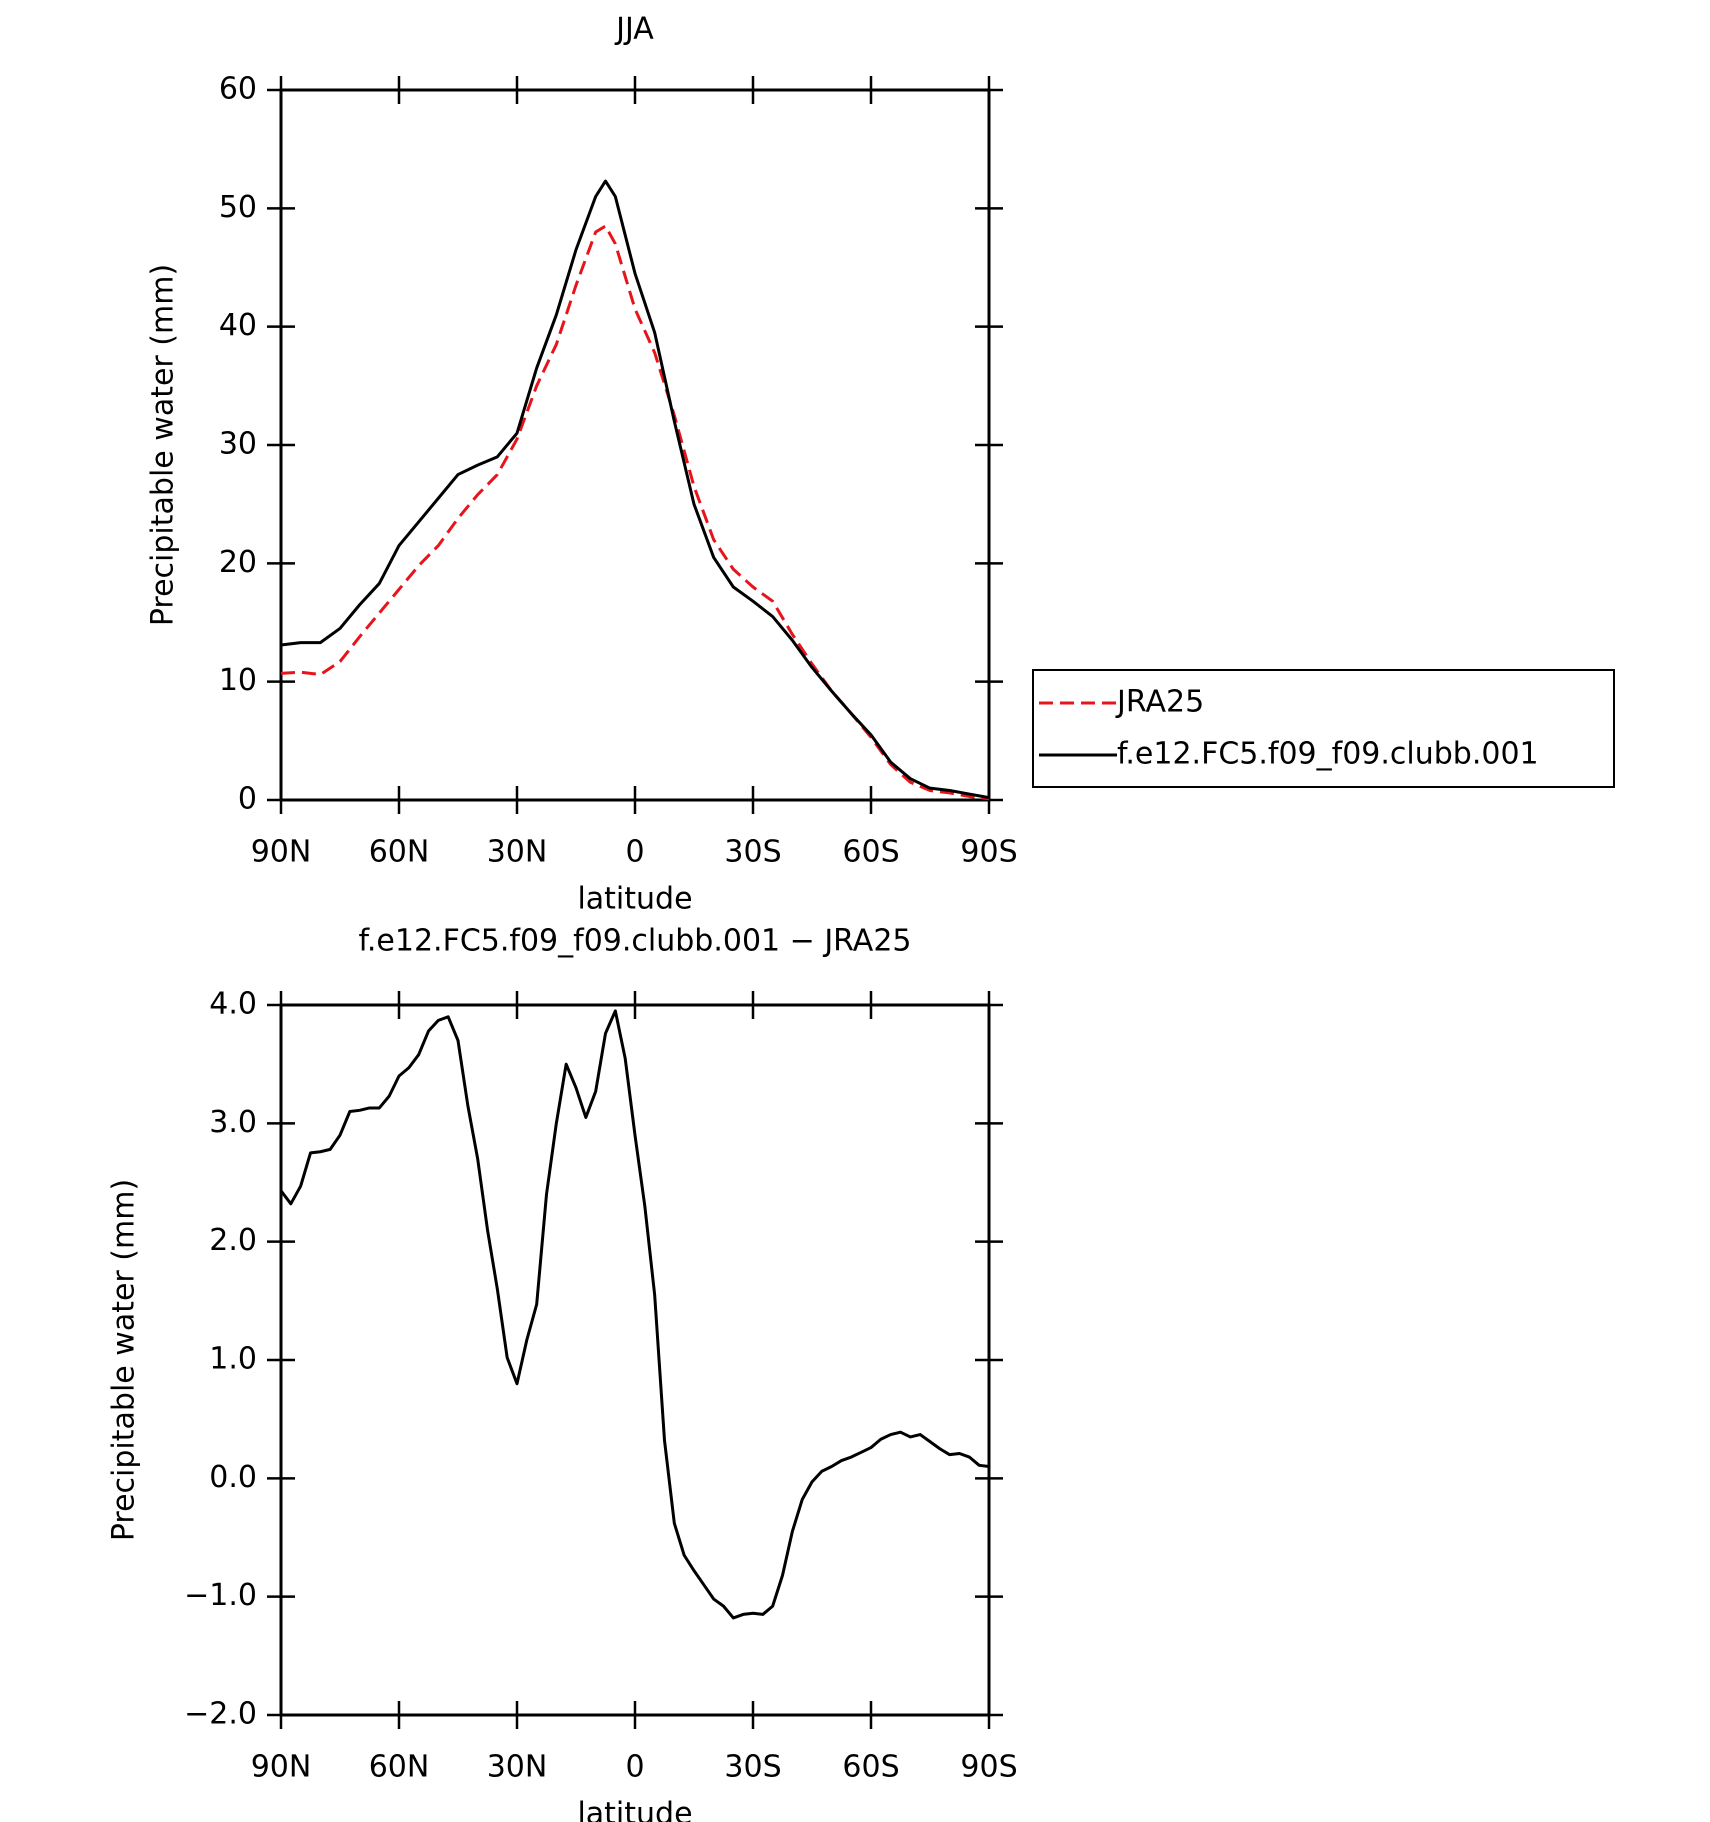 Image resolution: width=1710 pixels, height=1822 pixels. Describe the element at coordinates (238, 562) in the screenshot. I see `y-tick-label: 20` at that location.